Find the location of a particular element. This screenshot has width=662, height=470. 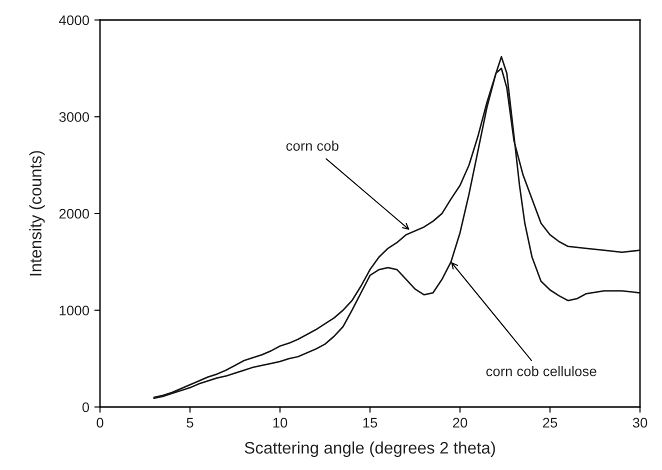

annotation: corn cob is located at coordinates (312, 145).